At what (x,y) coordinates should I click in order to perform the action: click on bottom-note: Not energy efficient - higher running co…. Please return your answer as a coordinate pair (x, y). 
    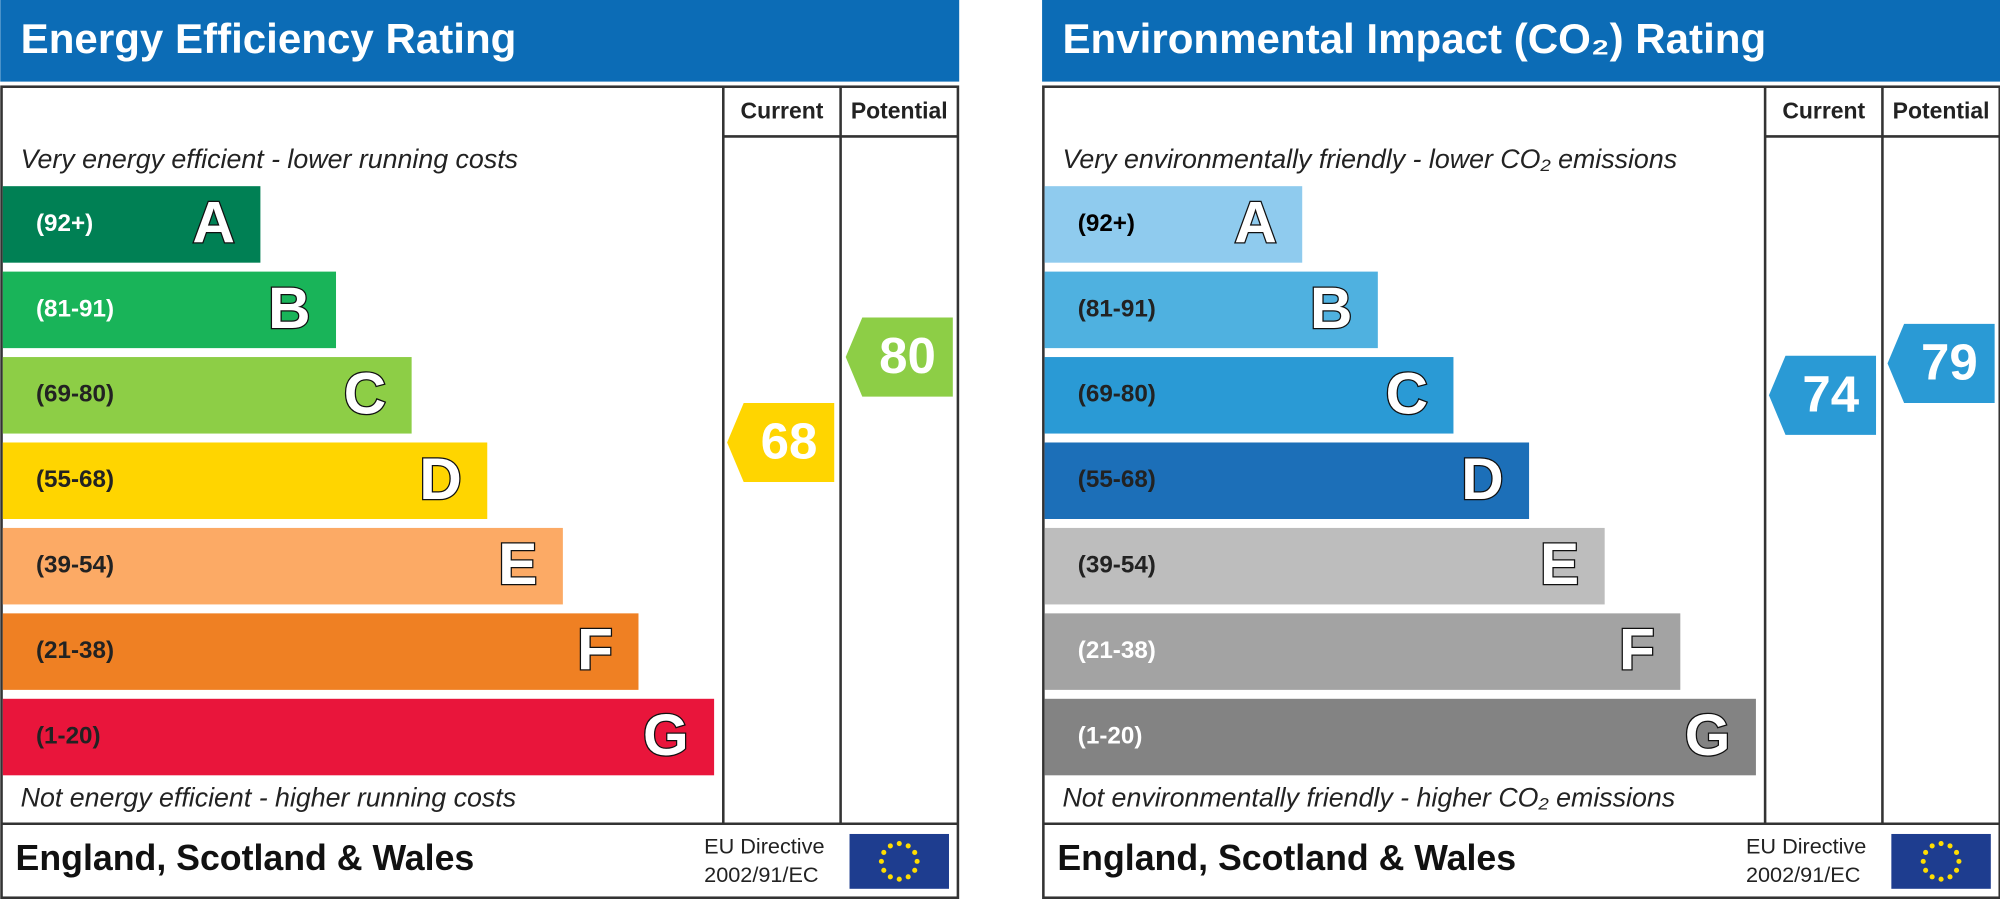
    Looking at the image, I should click on (268, 798).